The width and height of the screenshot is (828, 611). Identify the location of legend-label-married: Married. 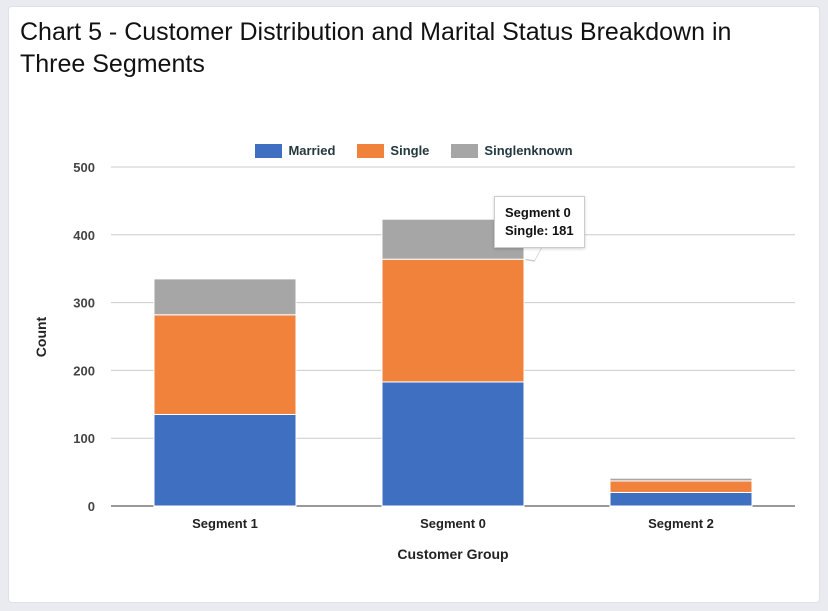
(312, 150).